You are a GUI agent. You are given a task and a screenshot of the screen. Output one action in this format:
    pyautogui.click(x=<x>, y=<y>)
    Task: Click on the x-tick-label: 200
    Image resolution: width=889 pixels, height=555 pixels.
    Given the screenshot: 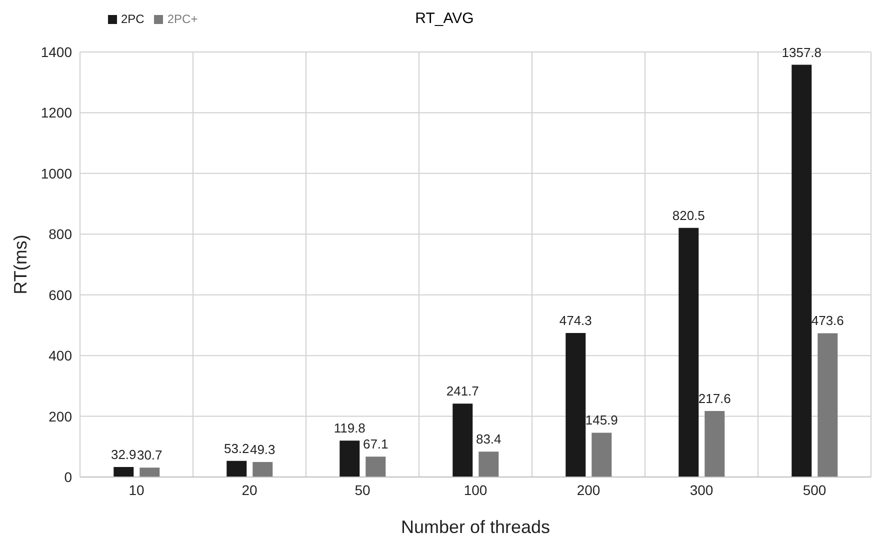 What is the action you would take?
    pyautogui.click(x=588, y=490)
    